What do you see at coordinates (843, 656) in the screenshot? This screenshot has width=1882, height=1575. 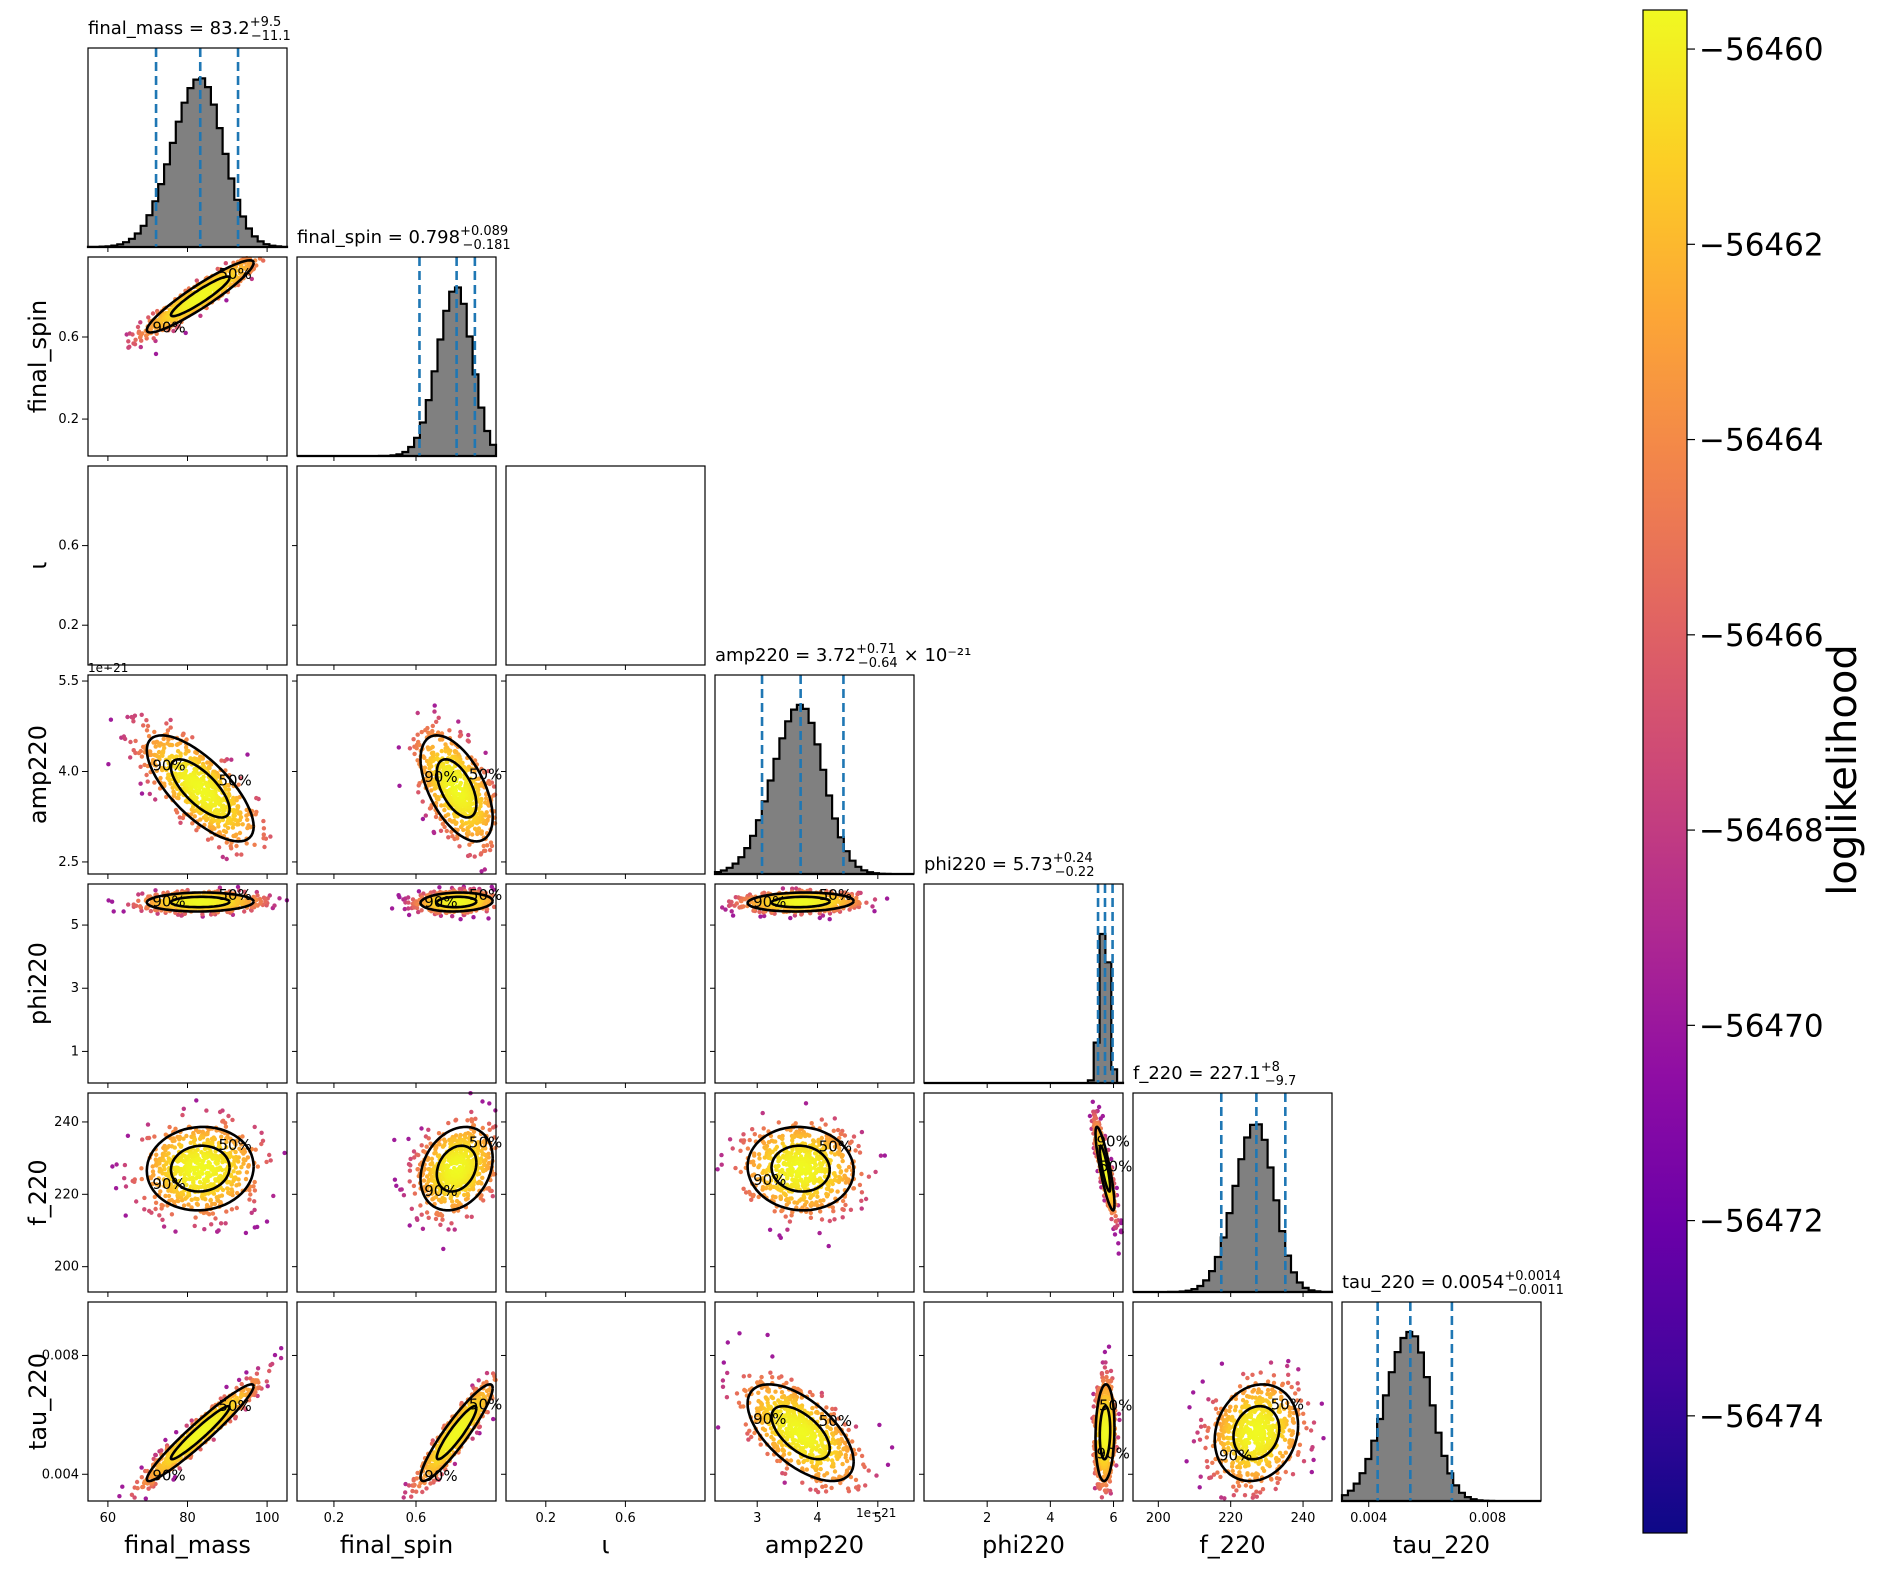 I see `title-amp220: amp220 = 3.72+0.71 −0.64 × 10⁻²¹` at bounding box center [843, 656].